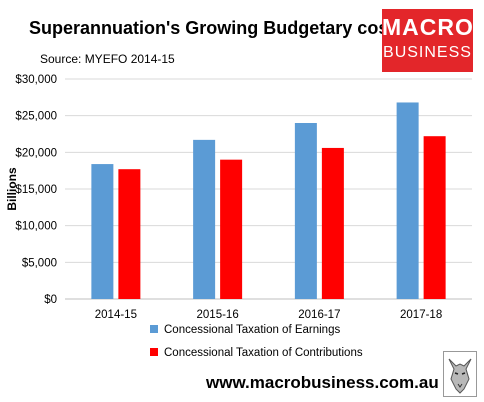  What do you see at coordinates (36, 153) in the screenshot?
I see `y-tick-label: $20,000` at bounding box center [36, 153].